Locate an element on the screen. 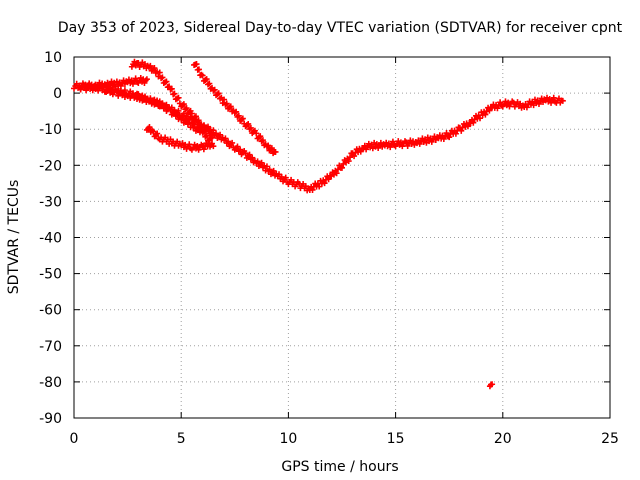 This screenshot has height=480, width=640. x-axis-label: GPS time / hours is located at coordinates (339, 467).